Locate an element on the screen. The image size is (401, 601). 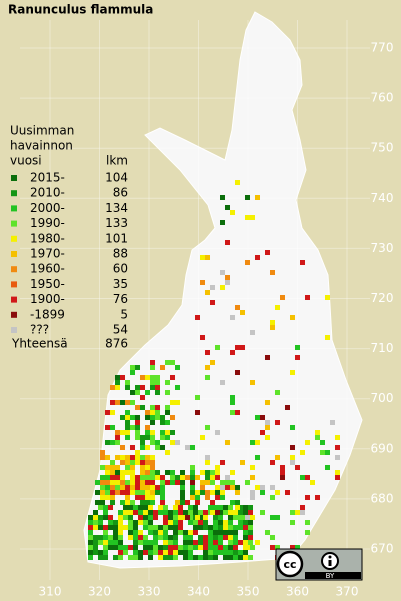
x-label: 360 is located at coordinates (297, 592).